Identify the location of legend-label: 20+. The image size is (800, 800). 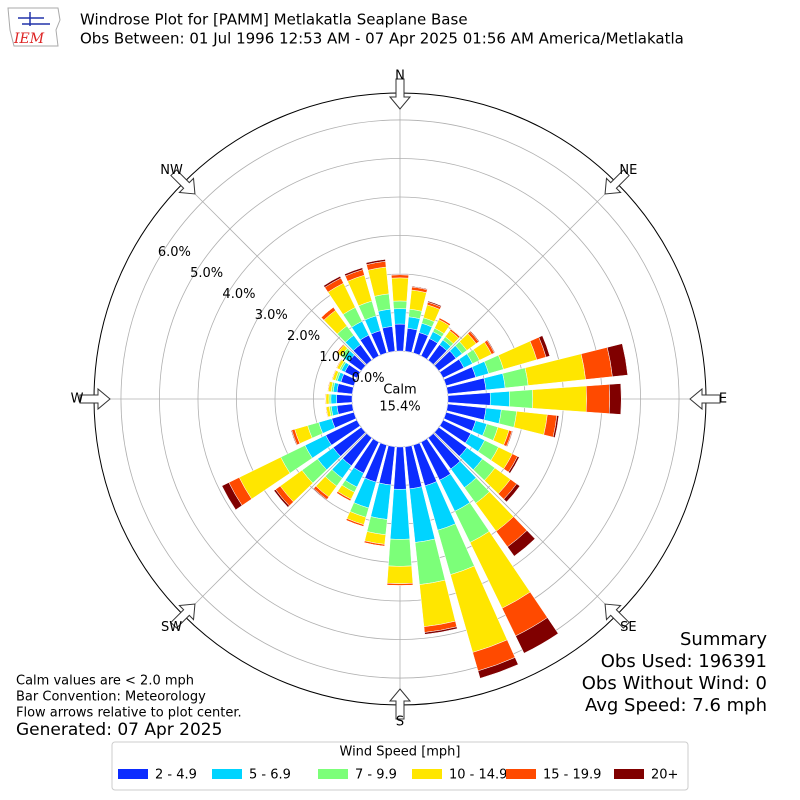
(664, 775).